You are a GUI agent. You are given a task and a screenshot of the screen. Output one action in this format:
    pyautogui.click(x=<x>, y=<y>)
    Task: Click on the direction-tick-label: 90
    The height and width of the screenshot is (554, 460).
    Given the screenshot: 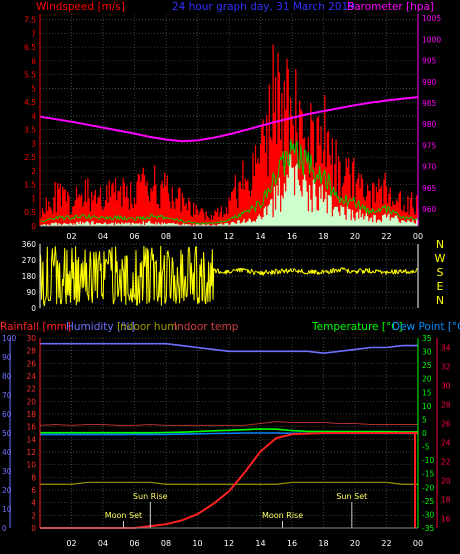 What is the action you would take?
    pyautogui.click(x=31, y=292)
    